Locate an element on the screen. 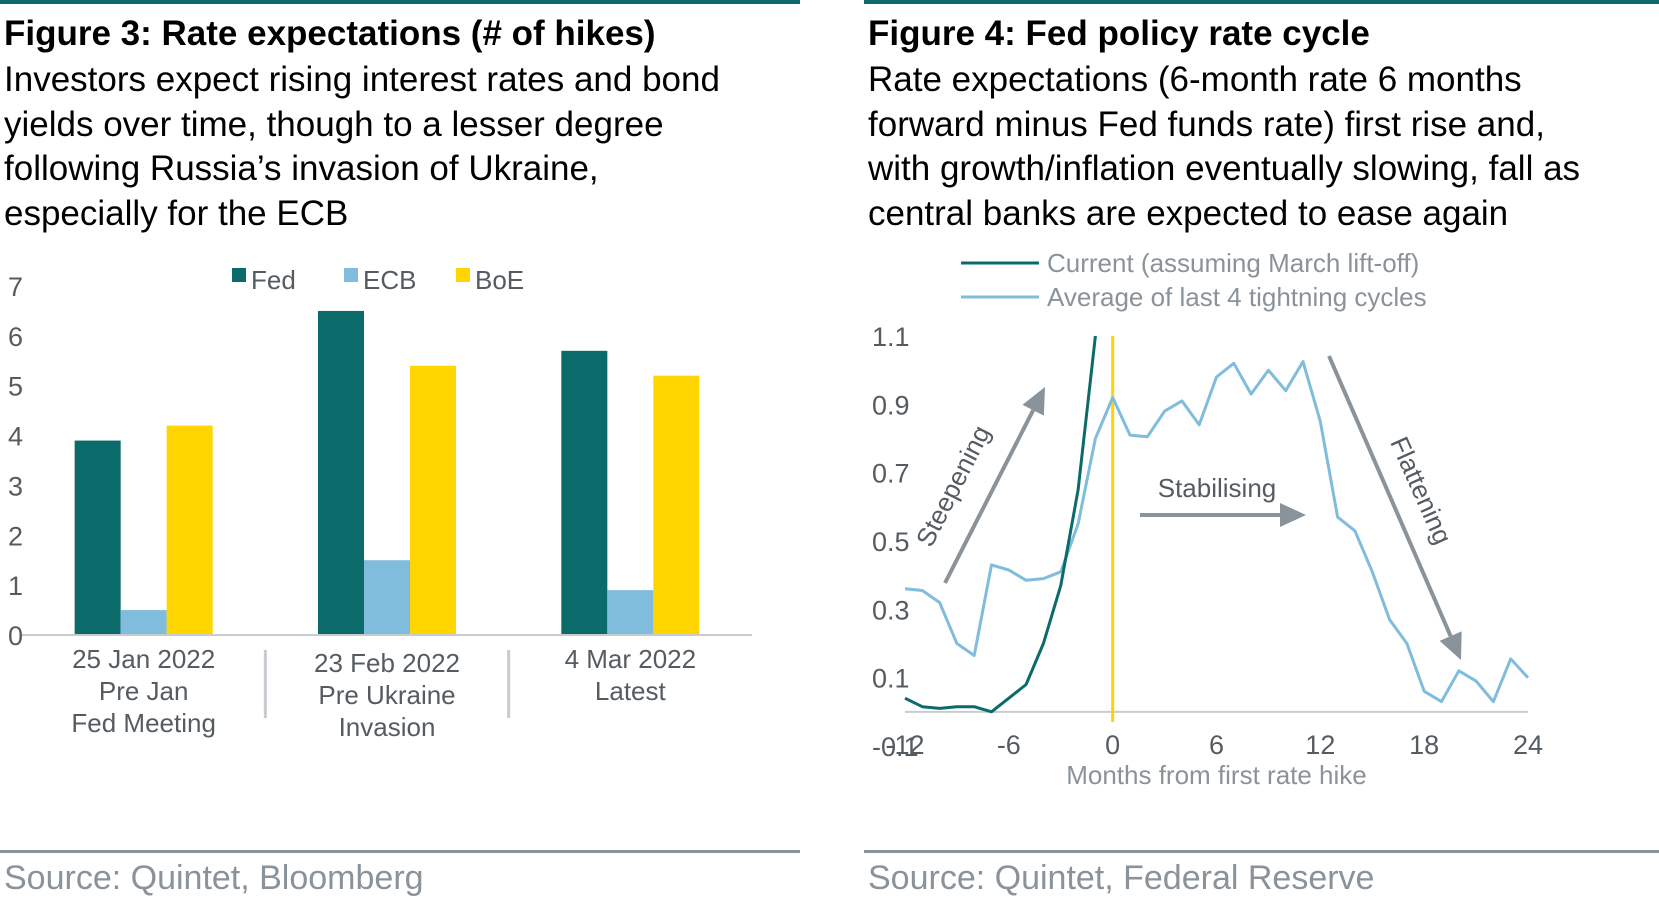 The width and height of the screenshot is (1659, 900). flattening-arrow-head is located at coordinates (1450, 645).